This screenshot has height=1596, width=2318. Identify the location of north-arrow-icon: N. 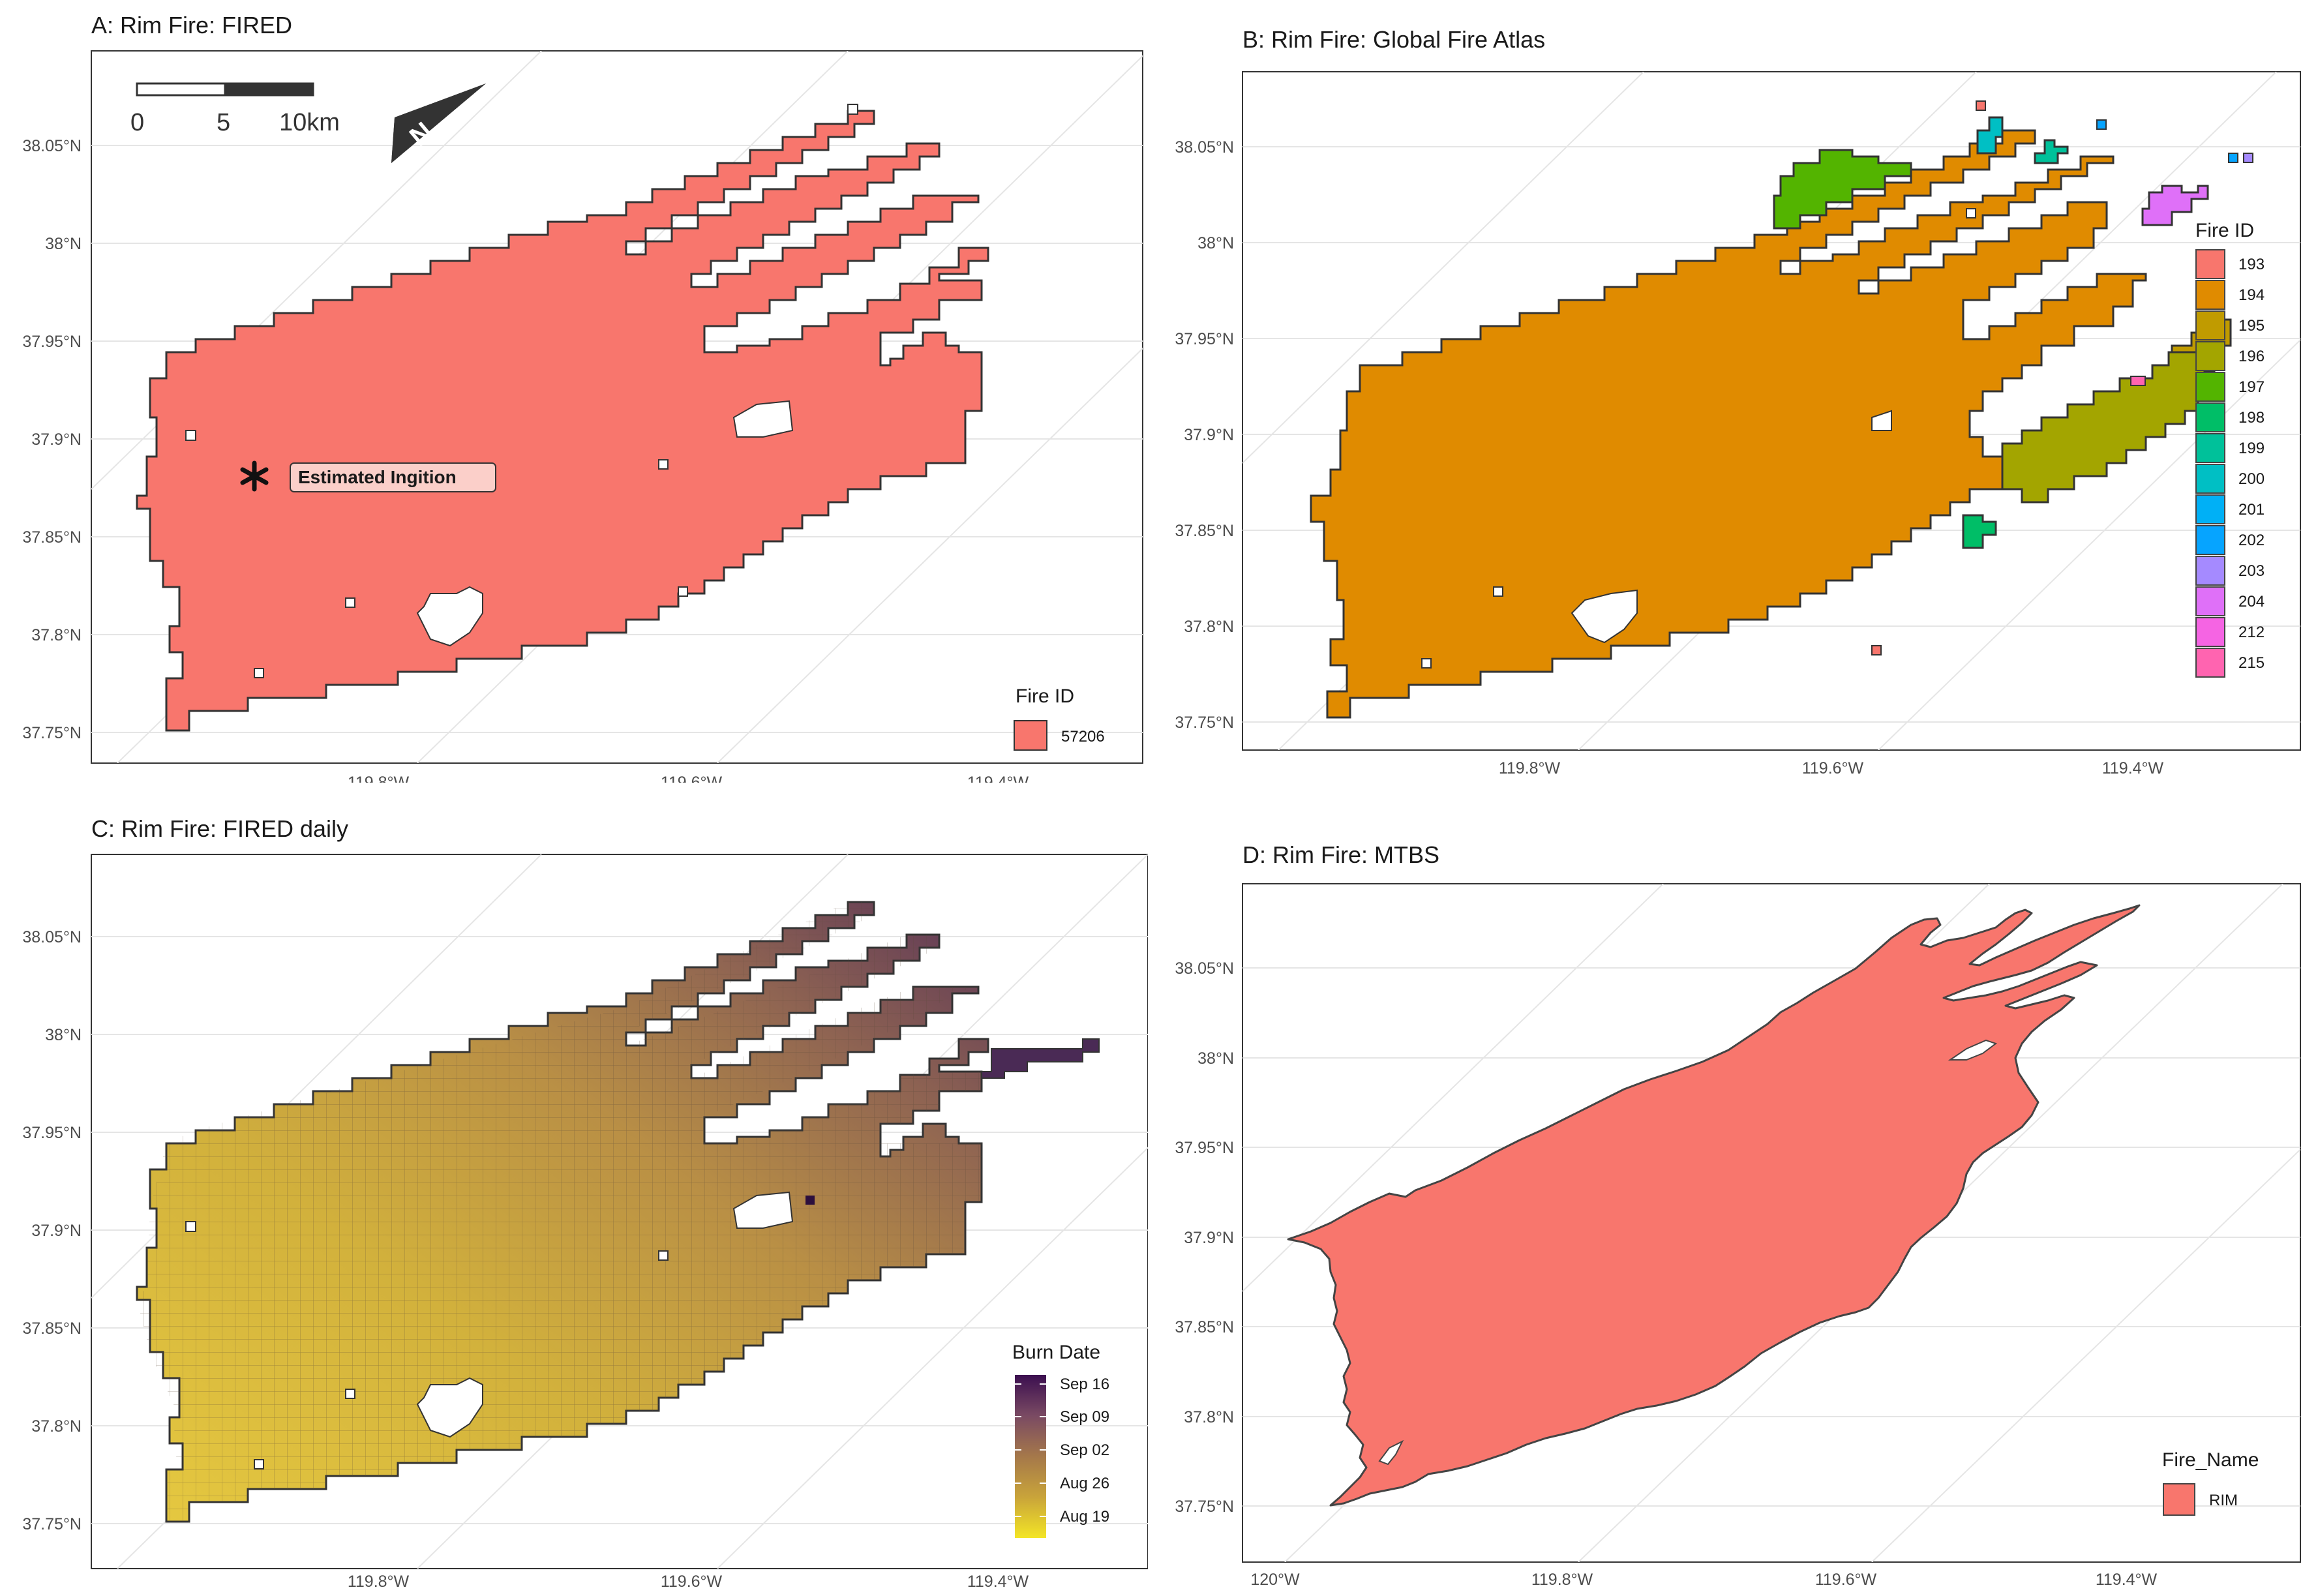
(439, 123).